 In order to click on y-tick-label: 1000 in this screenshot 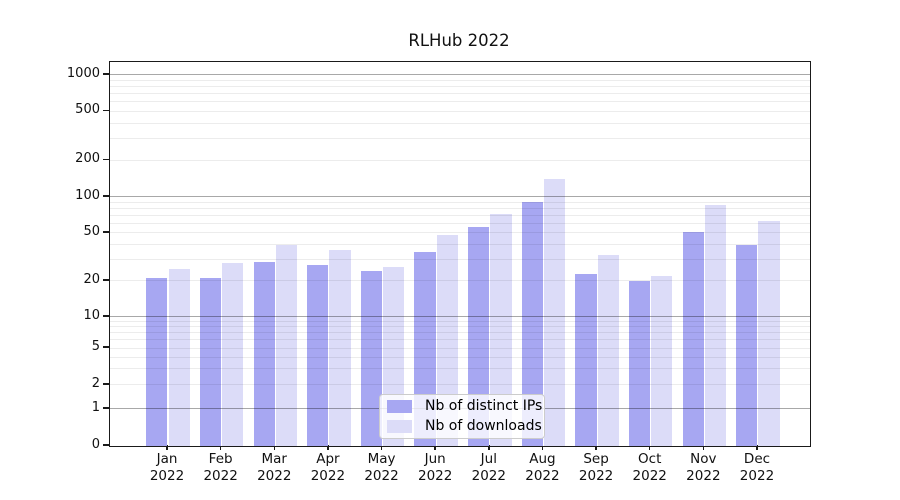, I will do `click(83, 74)`.